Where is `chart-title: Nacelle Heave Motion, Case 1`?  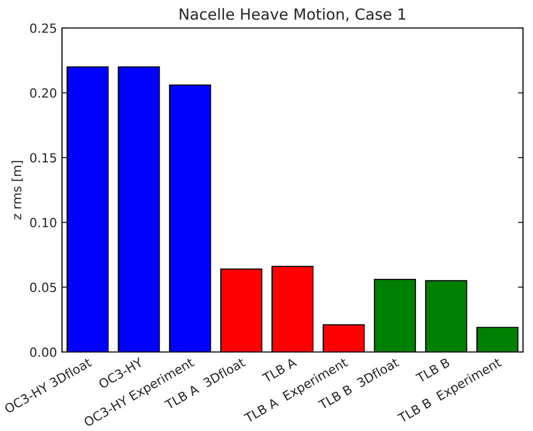
chart-title: Nacelle Heave Motion, Case 1 is located at coordinates (293, 15).